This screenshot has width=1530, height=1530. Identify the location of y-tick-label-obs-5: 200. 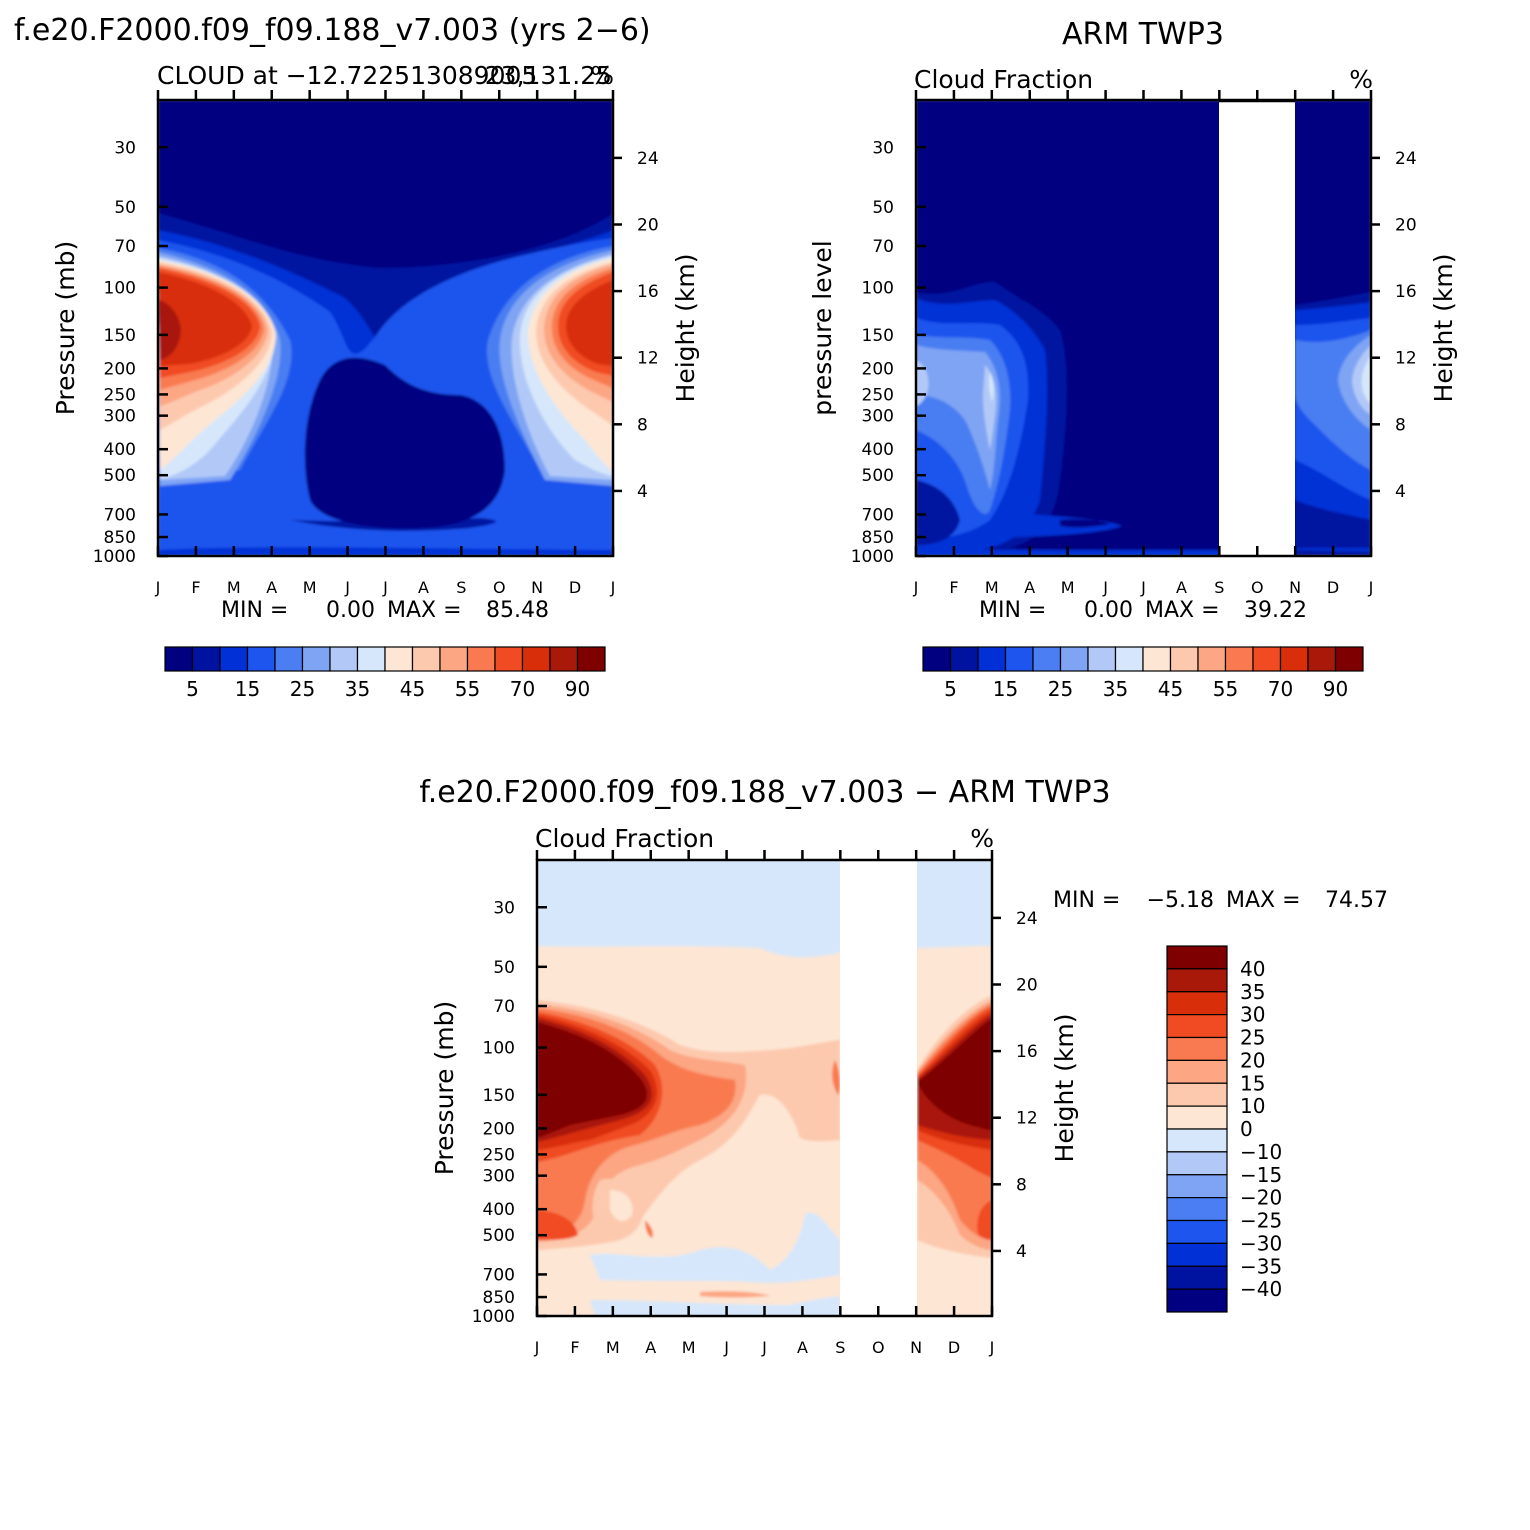
(878, 369).